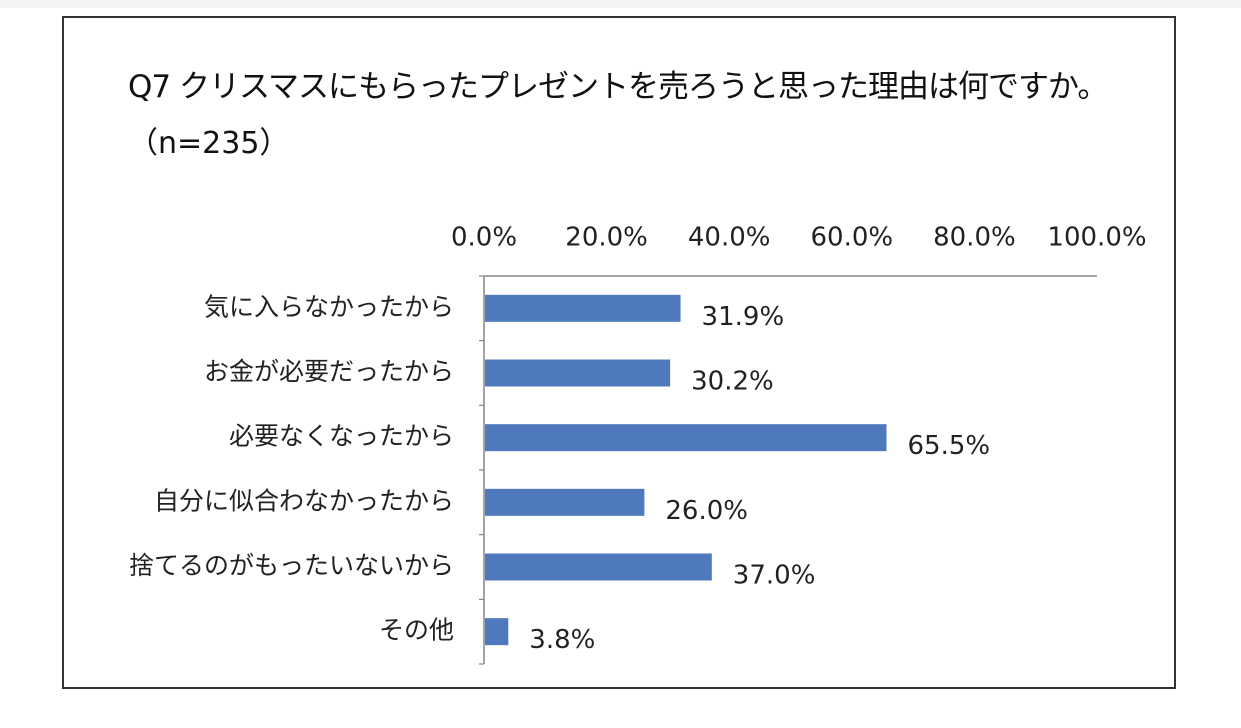 This screenshot has width=1241, height=728. Describe the element at coordinates (329, 371) in the screenshot. I see `category-label: お金が必要だったから` at that location.